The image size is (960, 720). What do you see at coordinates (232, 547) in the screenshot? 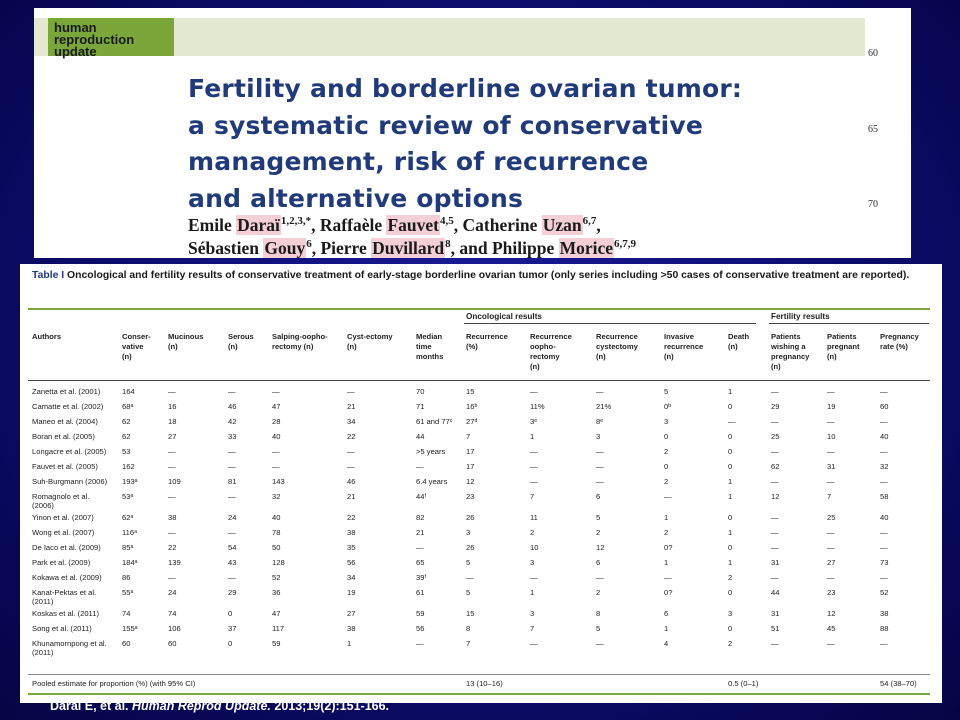
I see `table-cell: 54` at bounding box center [232, 547].